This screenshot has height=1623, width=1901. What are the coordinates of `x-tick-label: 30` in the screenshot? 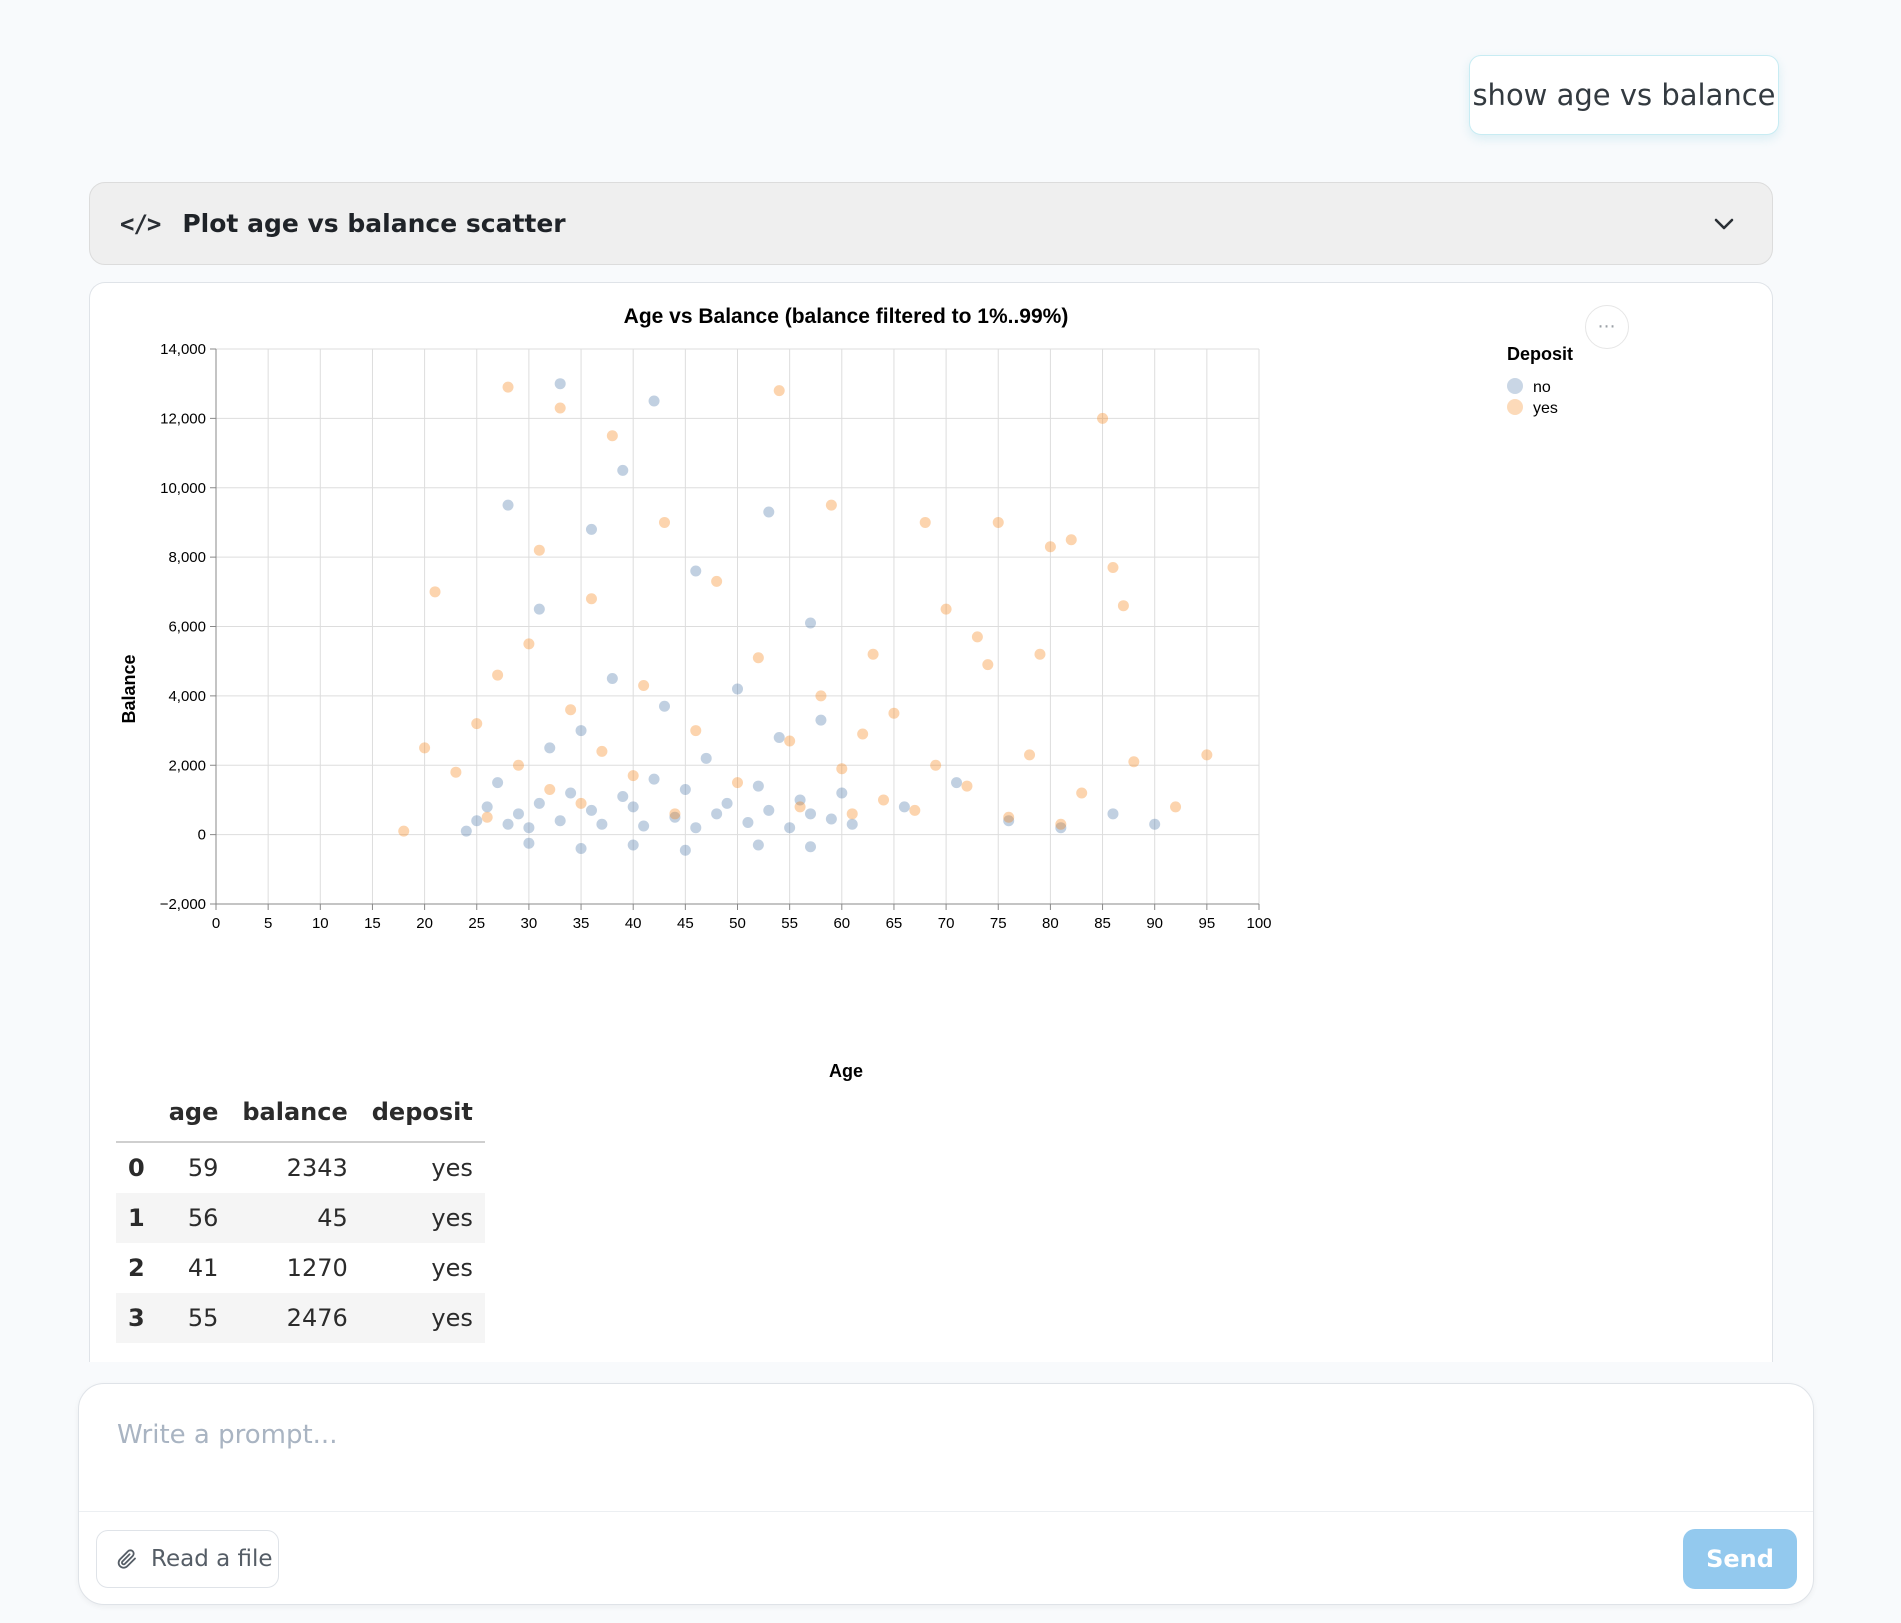 It's located at (529, 923).